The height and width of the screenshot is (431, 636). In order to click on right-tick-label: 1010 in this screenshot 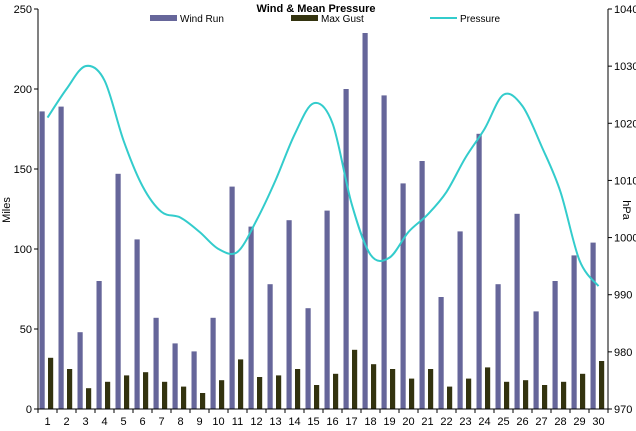, I will do `click(625, 181)`.